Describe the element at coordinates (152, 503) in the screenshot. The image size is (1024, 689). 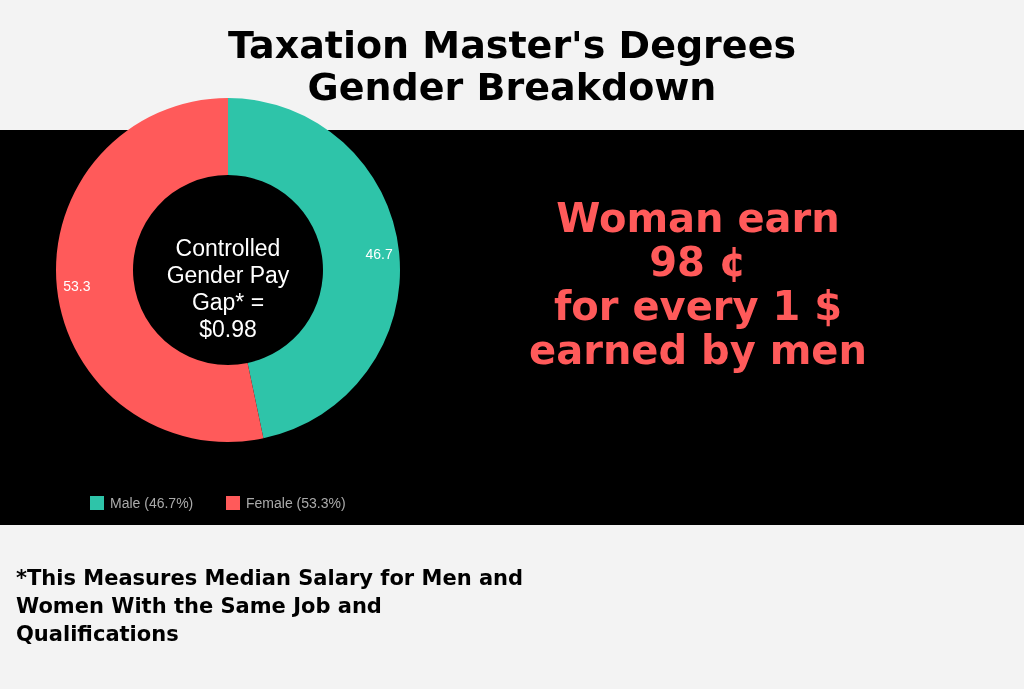
I see `legend-label: Male (46.7%)` at that location.